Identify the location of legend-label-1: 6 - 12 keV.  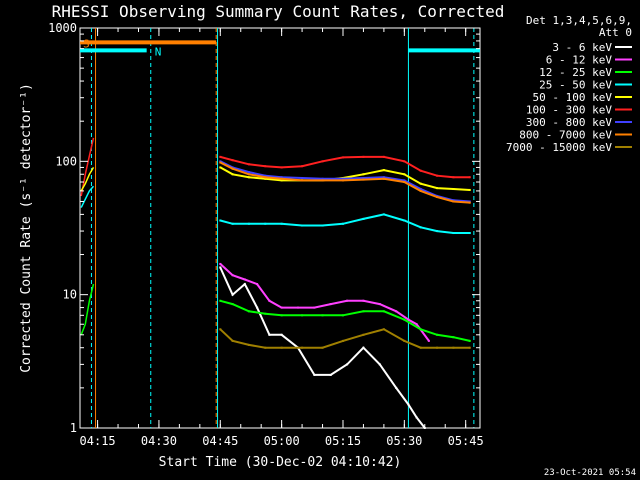
(579, 60).